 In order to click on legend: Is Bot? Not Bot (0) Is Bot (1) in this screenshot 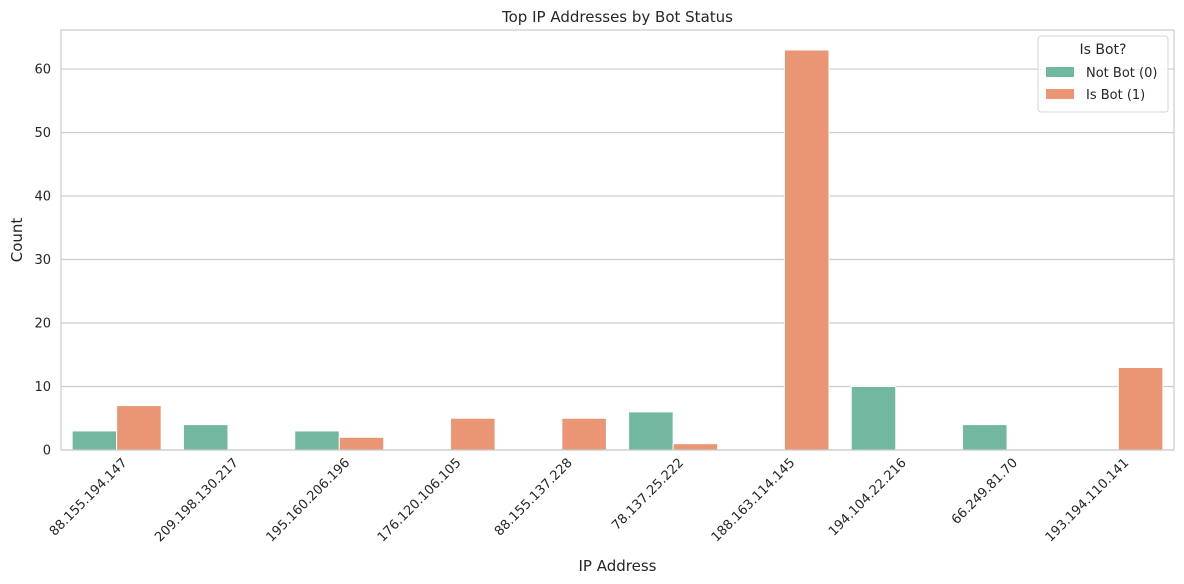, I will do `click(1103, 74)`.